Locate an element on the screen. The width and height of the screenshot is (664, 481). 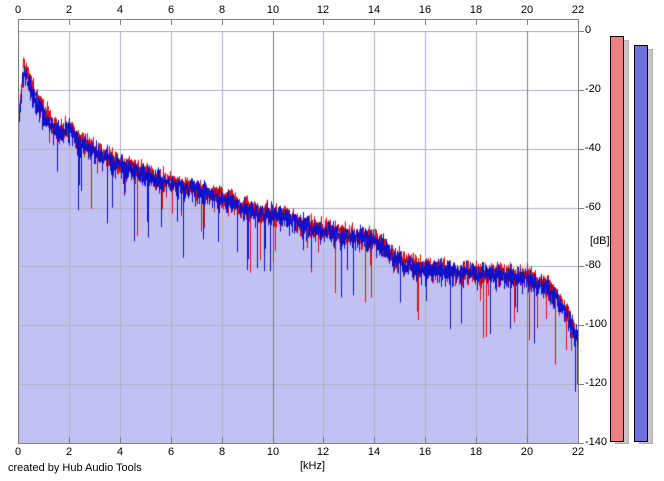
y-tick-label: -60 is located at coordinates (593, 207).